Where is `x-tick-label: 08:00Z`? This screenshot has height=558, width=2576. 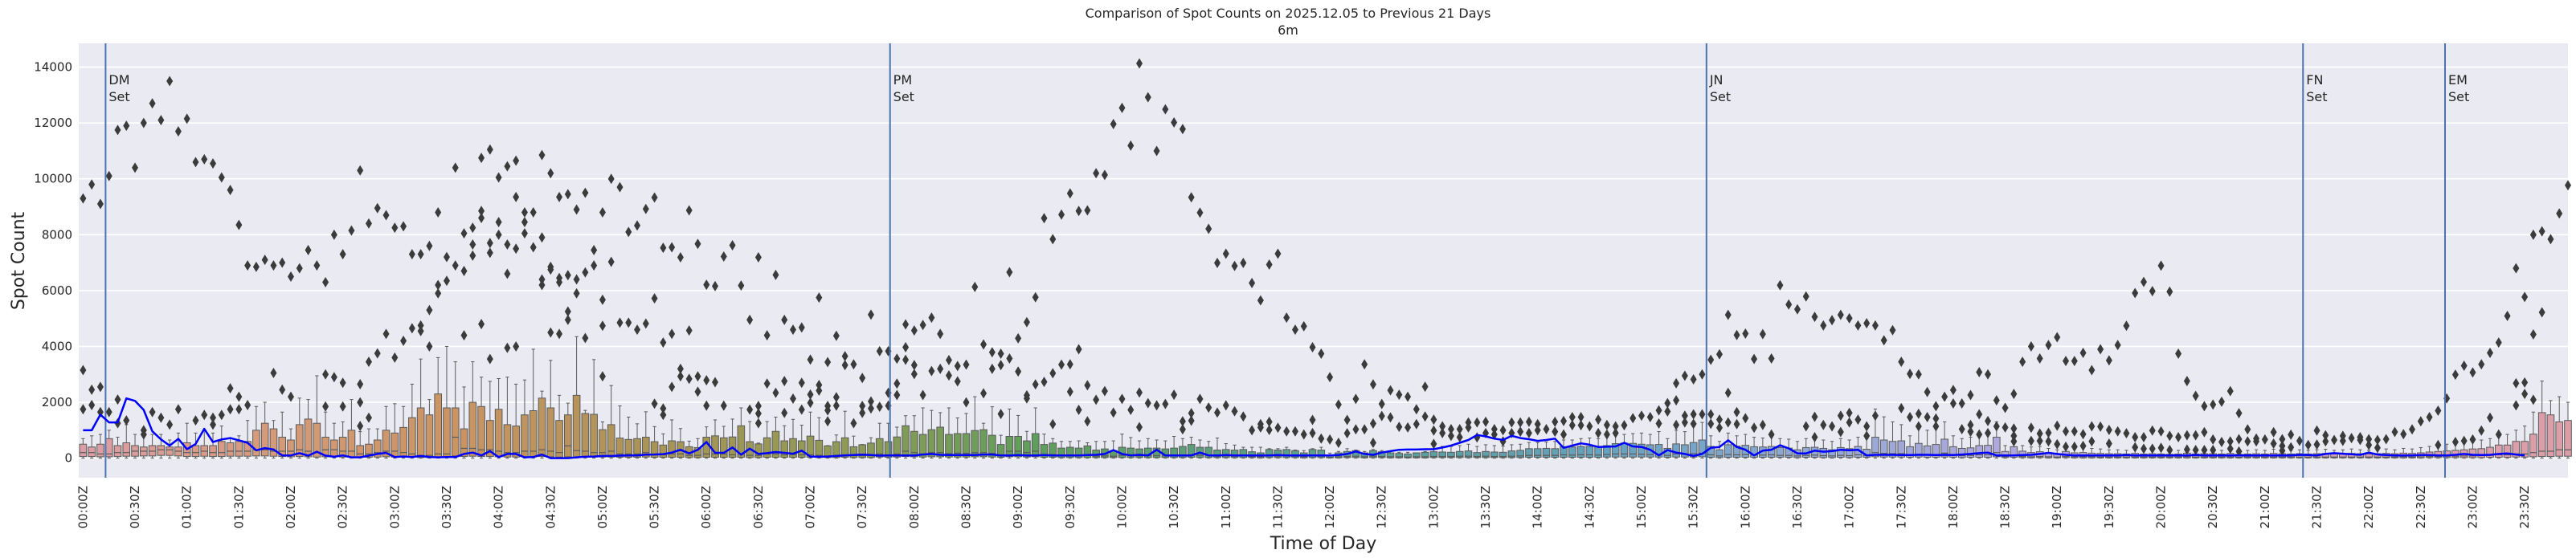 x-tick-label: 08:00Z is located at coordinates (915, 507).